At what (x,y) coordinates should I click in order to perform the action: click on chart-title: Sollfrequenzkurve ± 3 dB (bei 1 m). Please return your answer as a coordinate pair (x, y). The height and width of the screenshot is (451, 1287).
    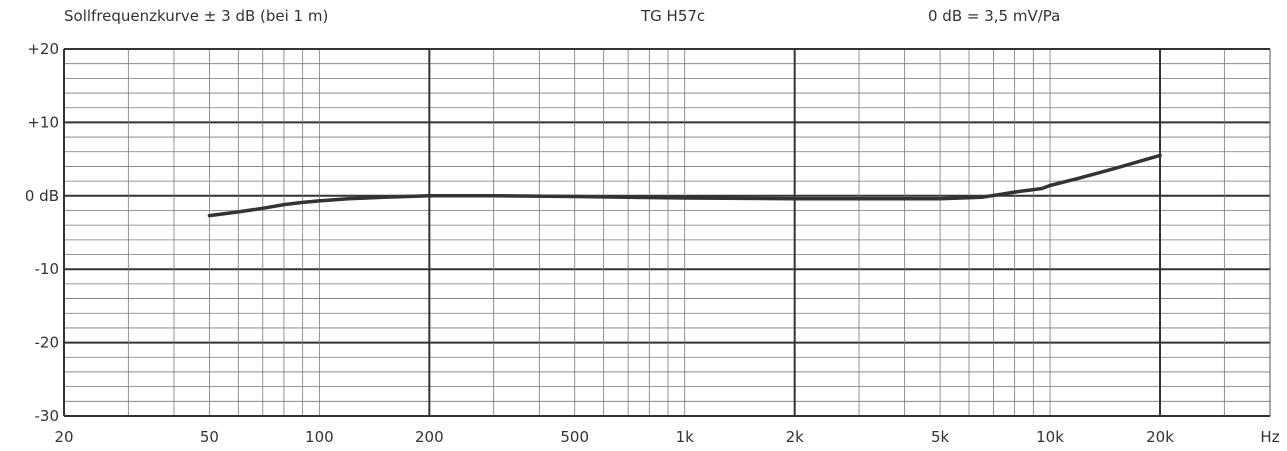
    Looking at the image, I should click on (196, 16).